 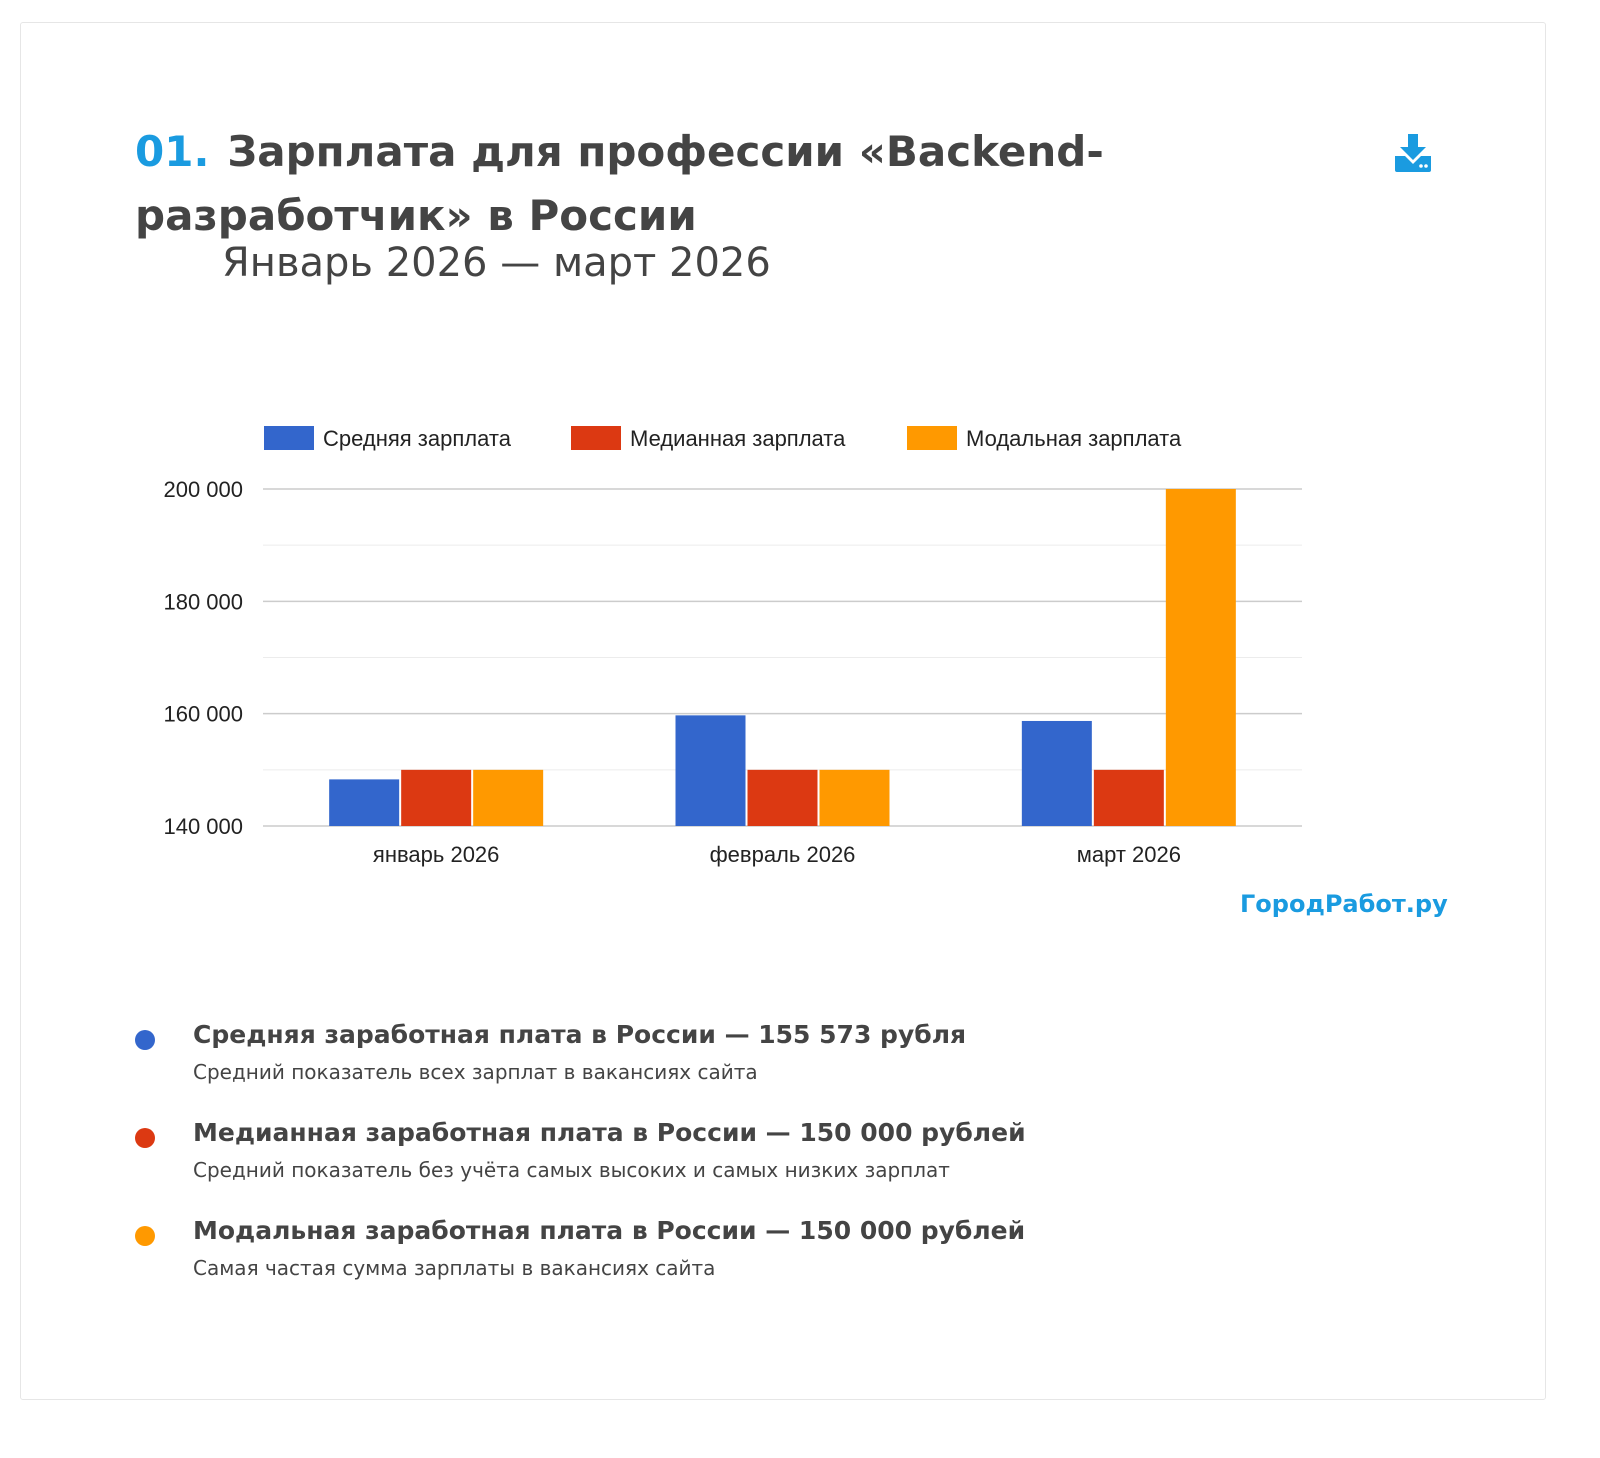 What do you see at coordinates (1129, 854) in the screenshot?
I see `x-tick-label: март 2026` at bounding box center [1129, 854].